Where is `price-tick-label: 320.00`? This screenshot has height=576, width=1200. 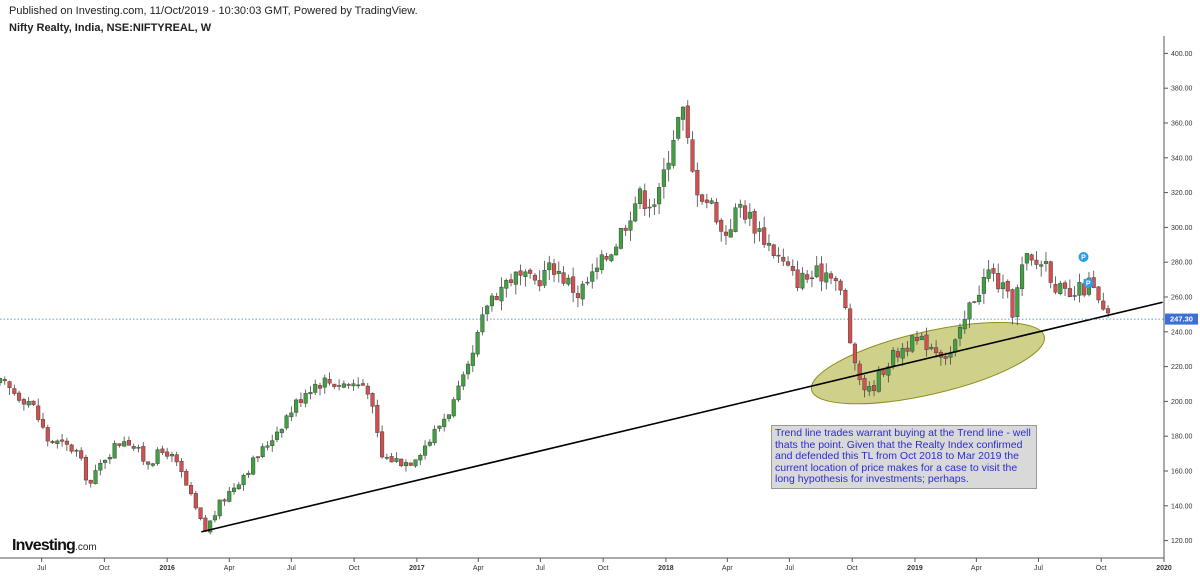
price-tick-label: 320.00 is located at coordinates (1182, 193).